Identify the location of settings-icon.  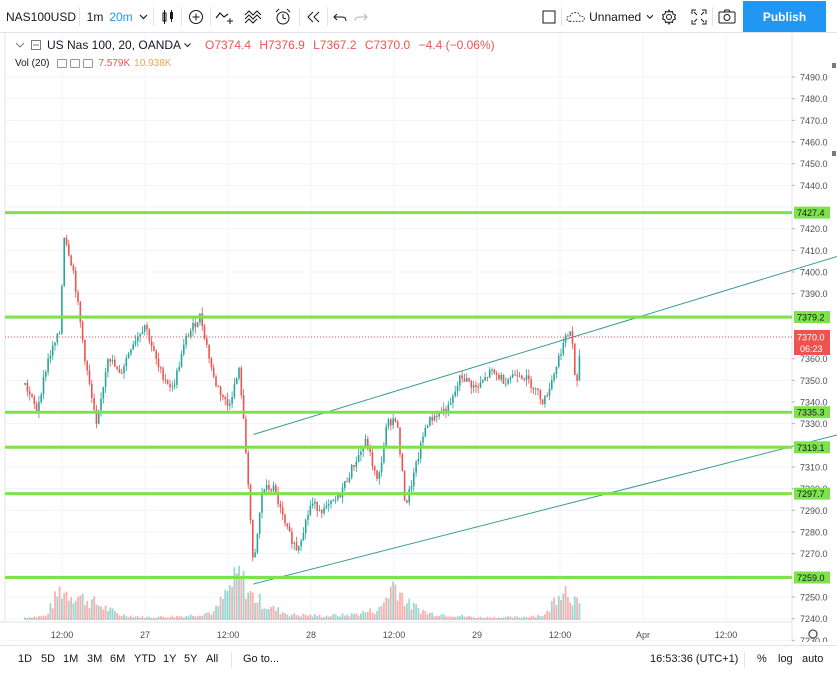
(75, 63).